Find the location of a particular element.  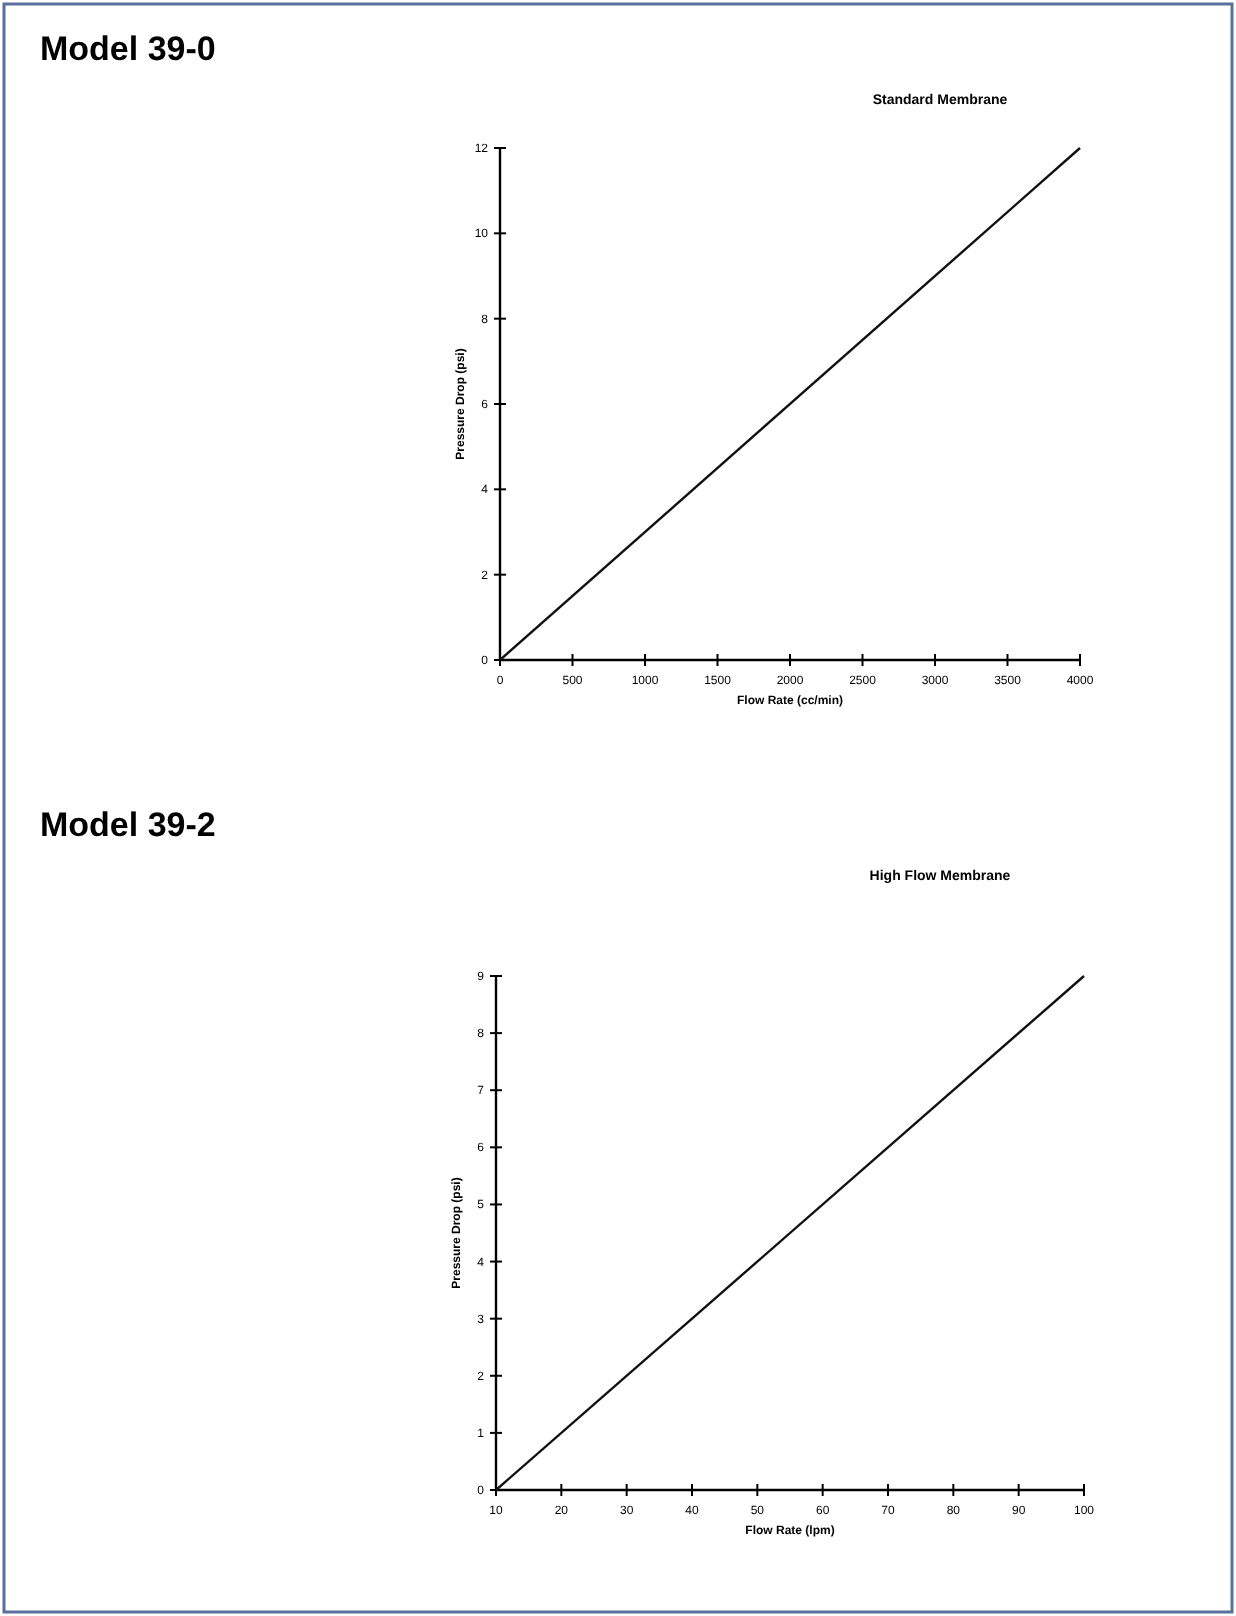

text: Model 39-0 is located at coordinates (128, 49).